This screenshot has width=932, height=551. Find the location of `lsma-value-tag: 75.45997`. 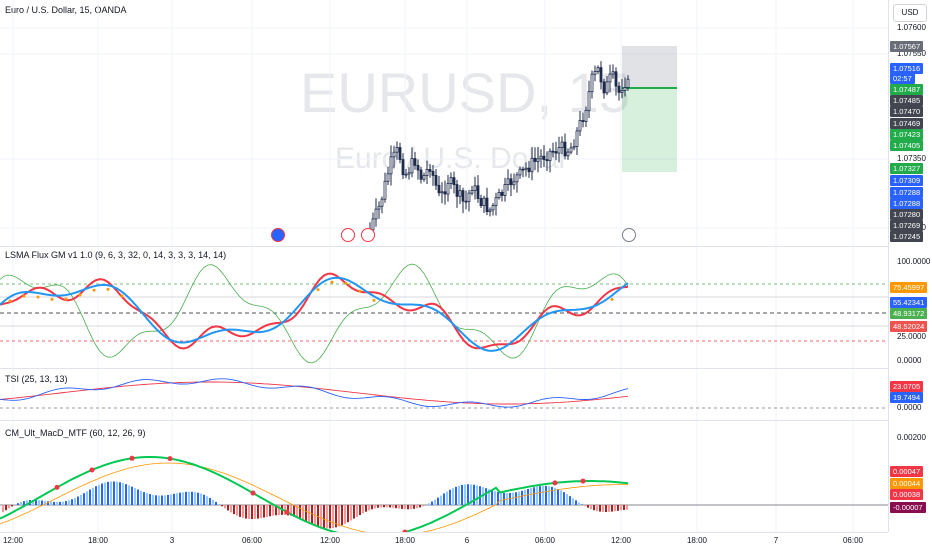

lsma-value-tag: 75.45997 is located at coordinates (908, 287).